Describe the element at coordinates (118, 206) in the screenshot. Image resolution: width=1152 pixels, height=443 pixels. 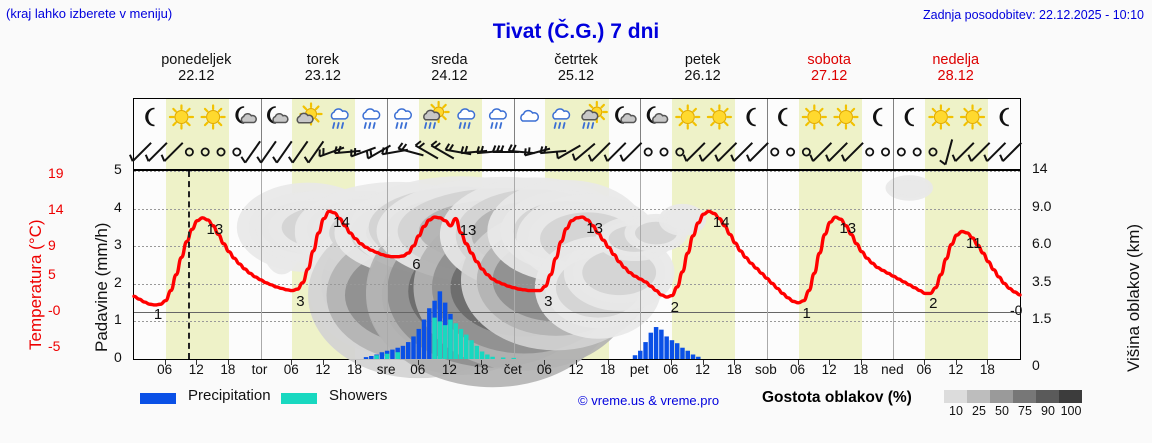
I see `axis-tick-label: 4` at that location.